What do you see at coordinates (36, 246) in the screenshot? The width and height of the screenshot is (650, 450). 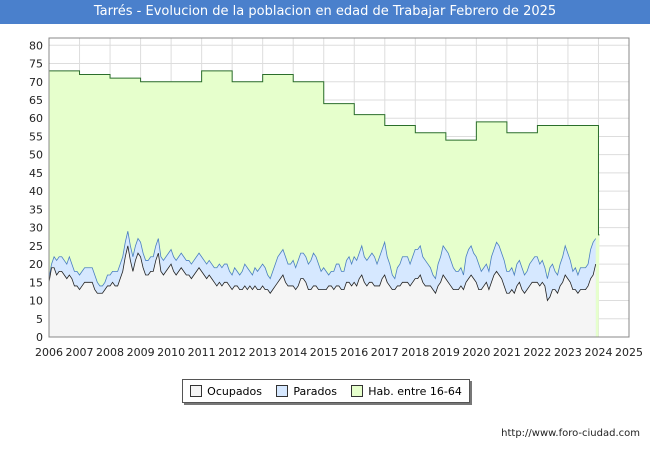 I see `y-tick-label: 25` at bounding box center [36, 246].